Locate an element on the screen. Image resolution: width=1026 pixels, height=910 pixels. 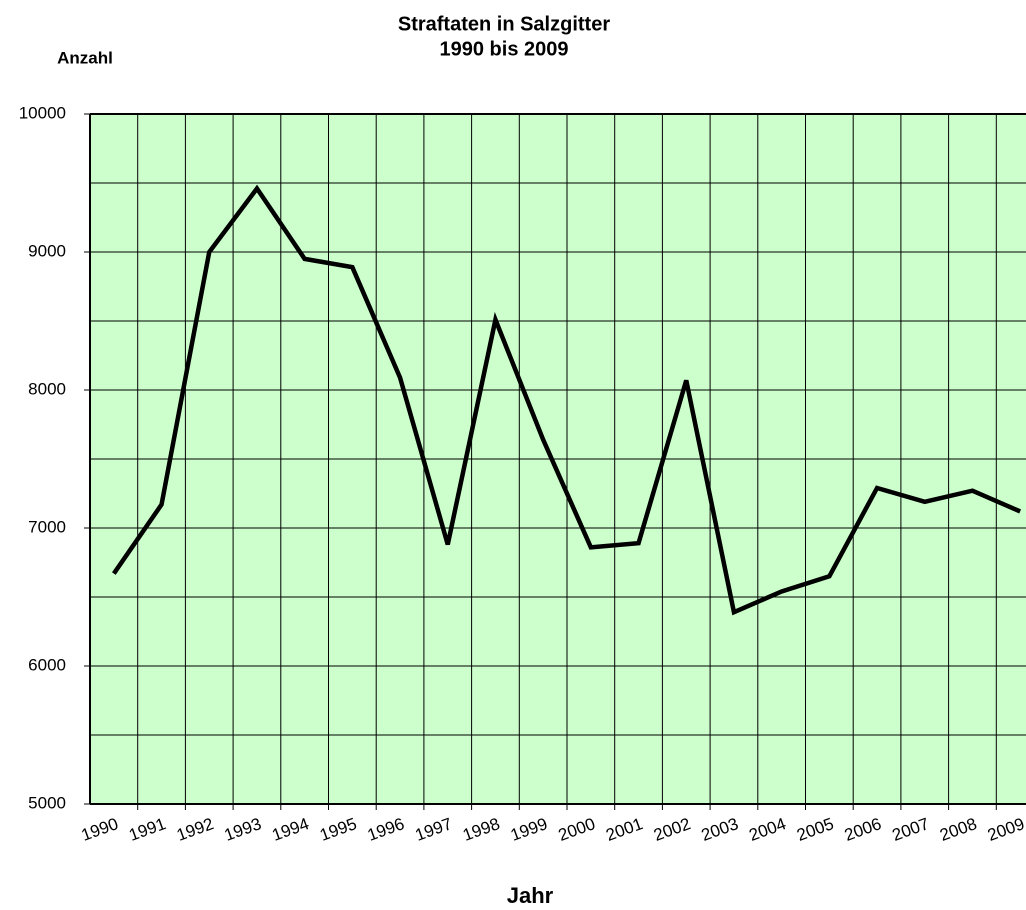
chart-title: Straftaten in Salzgitter is located at coordinates (504, 24).